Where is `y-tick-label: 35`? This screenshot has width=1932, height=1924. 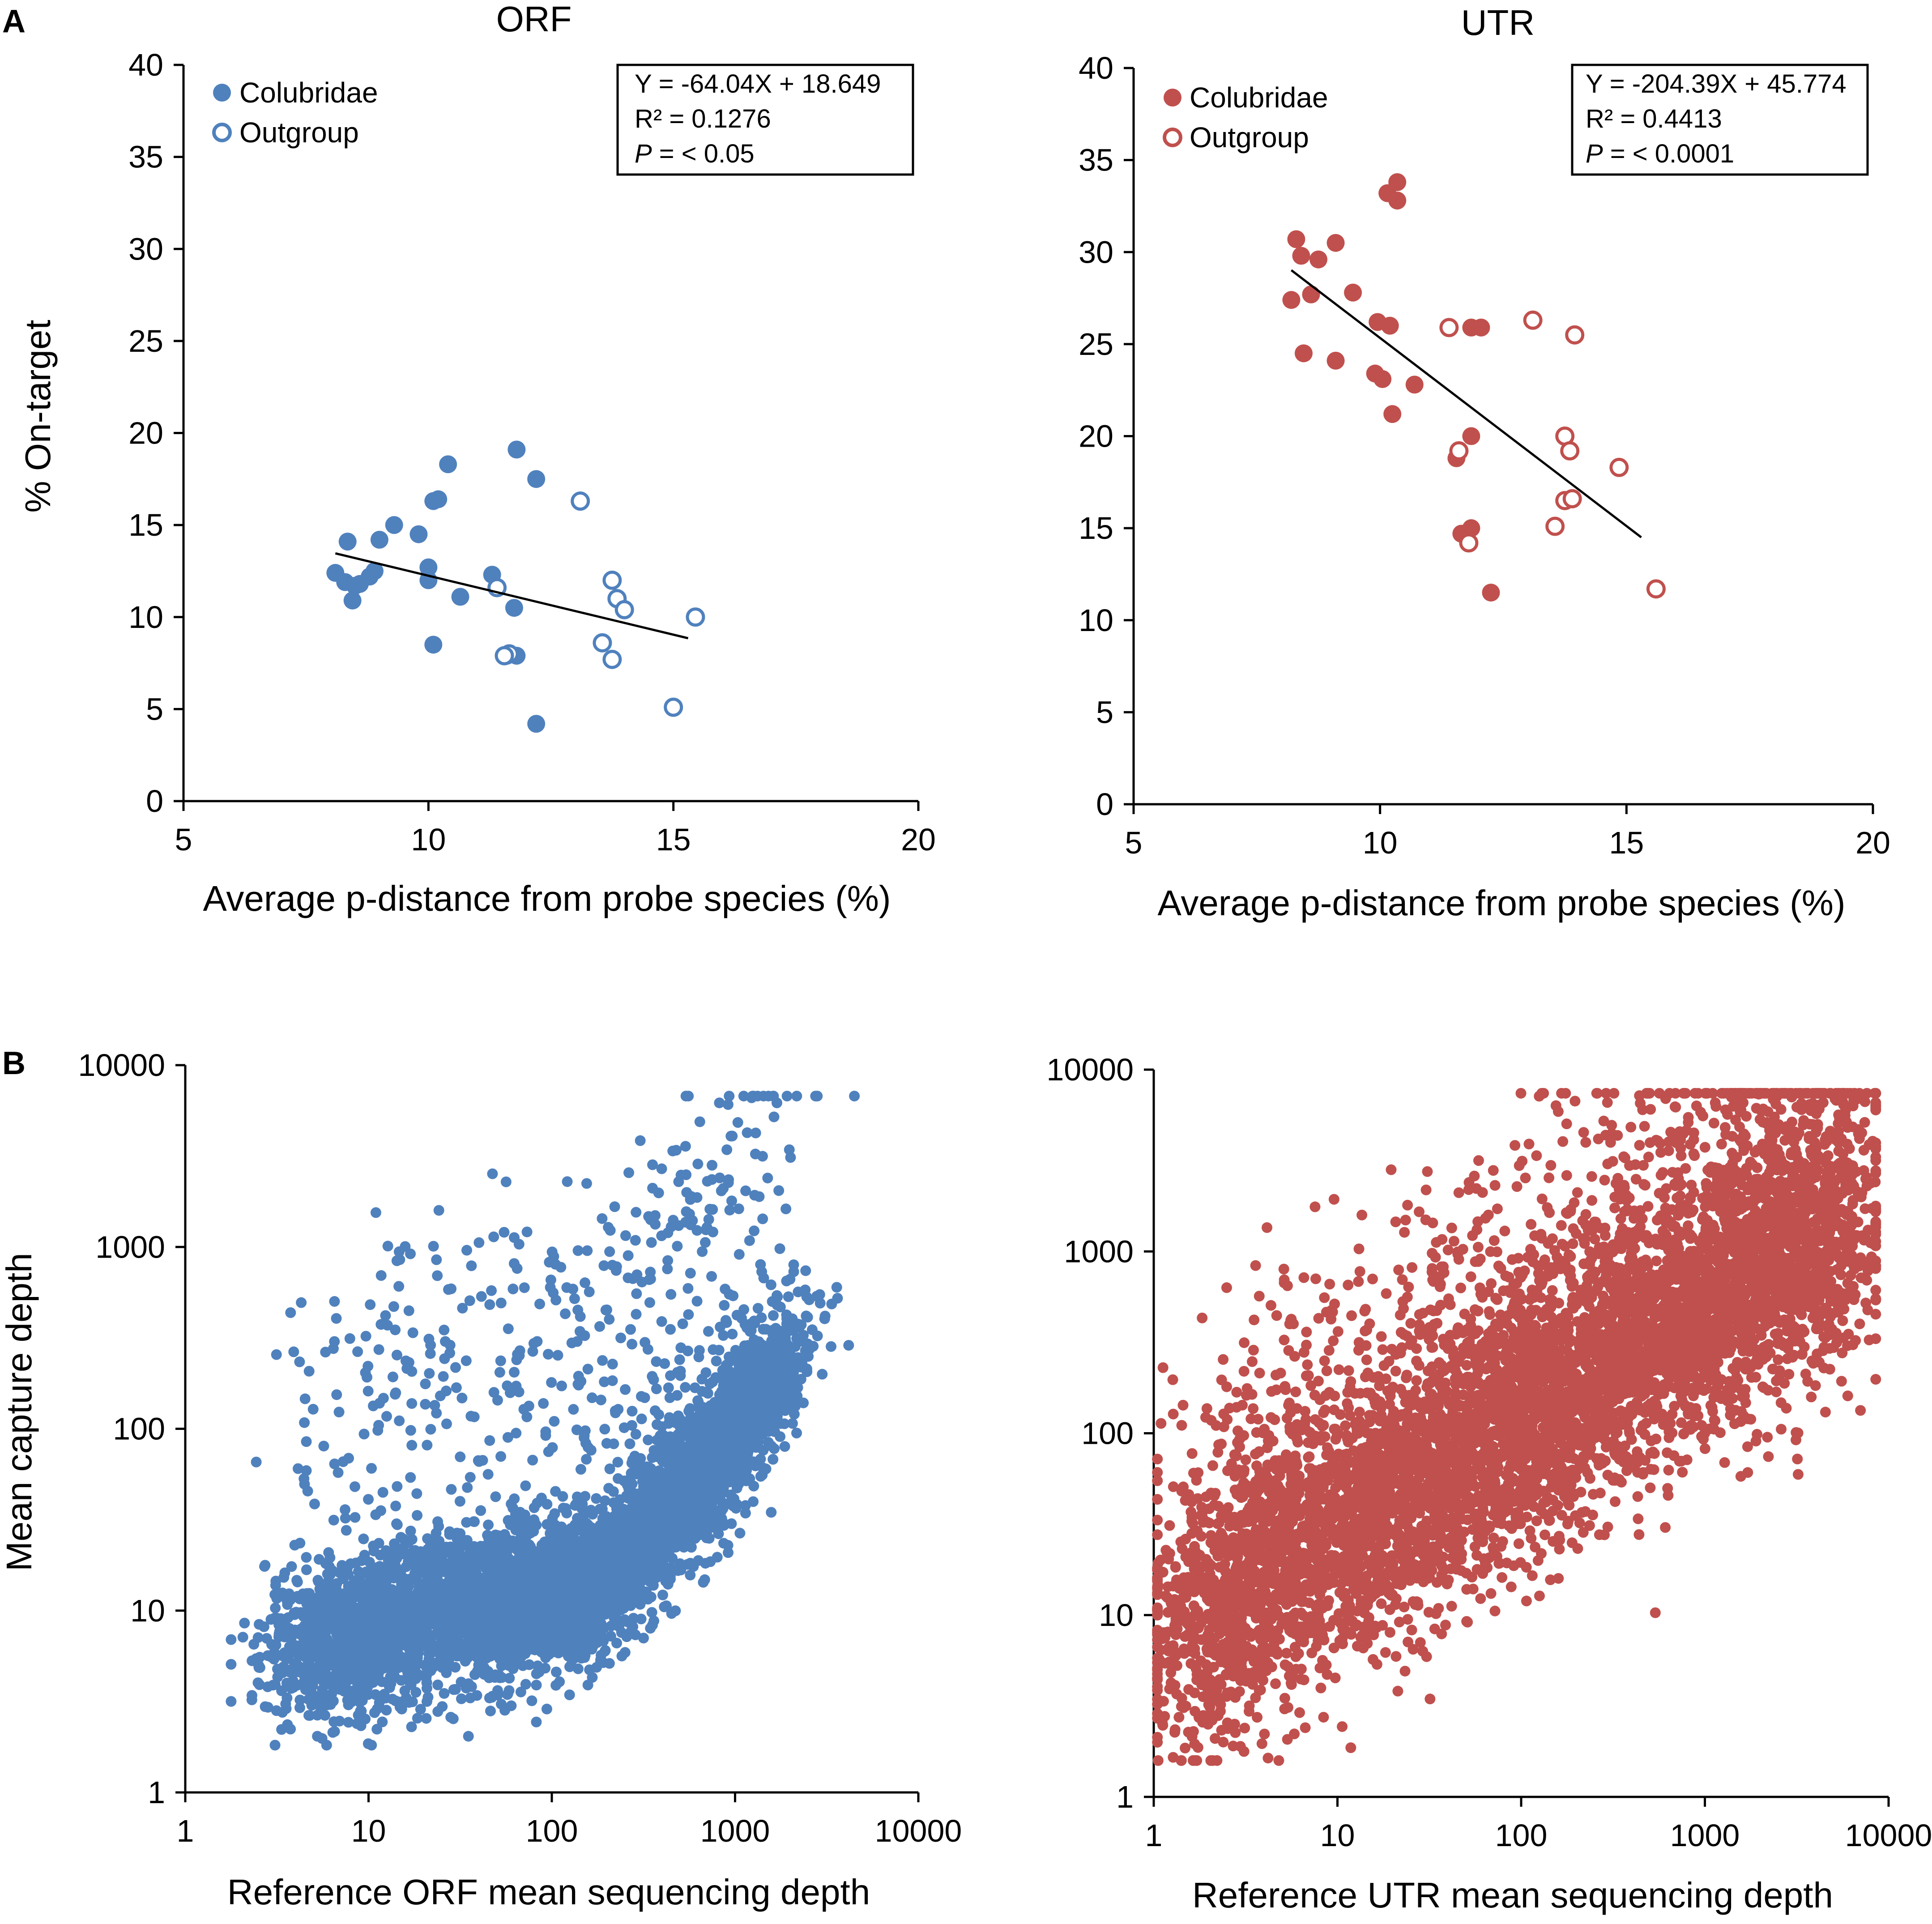
y-tick-label: 35 is located at coordinates (1096, 160).